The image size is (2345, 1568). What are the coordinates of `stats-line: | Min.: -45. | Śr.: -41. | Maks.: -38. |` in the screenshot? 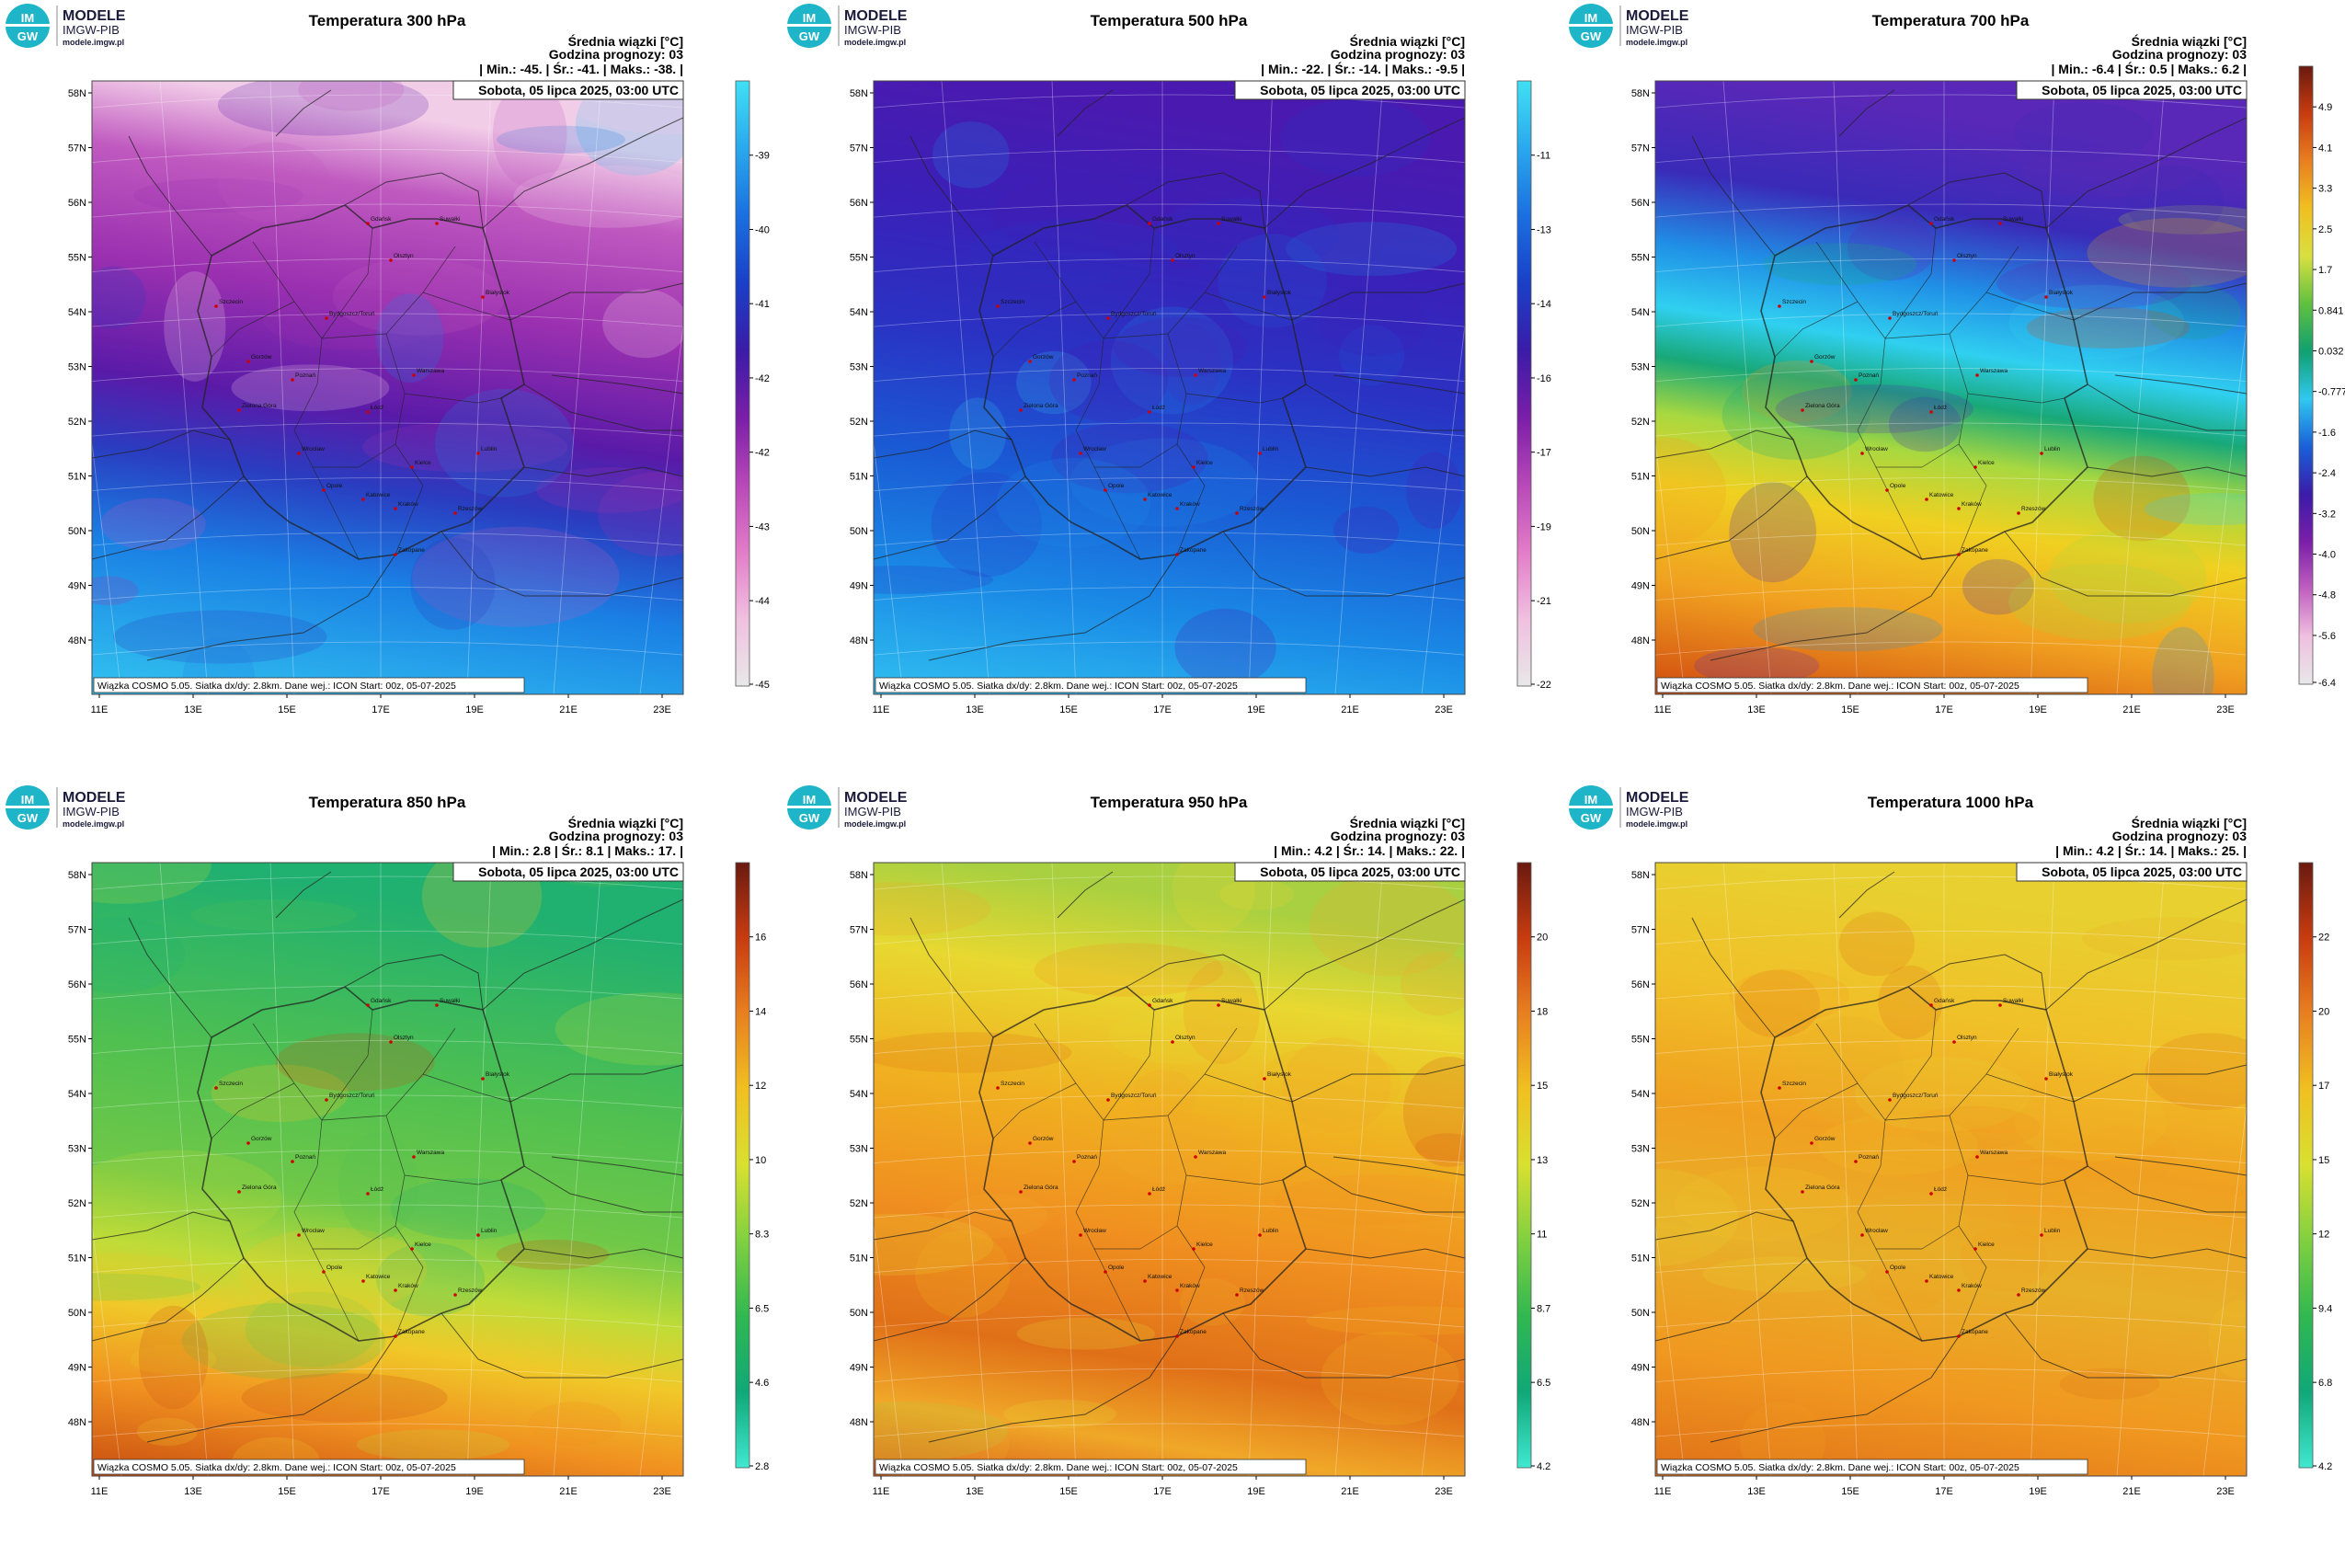 It's located at (581, 68).